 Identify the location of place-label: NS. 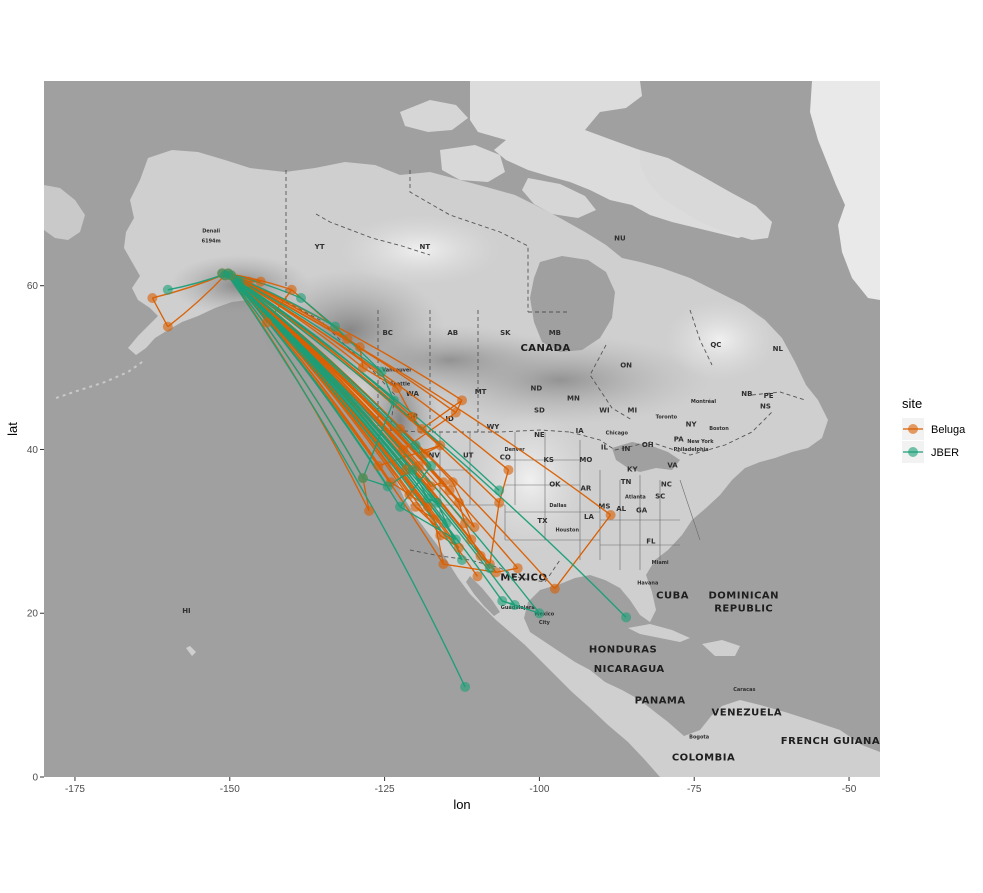
(765, 407).